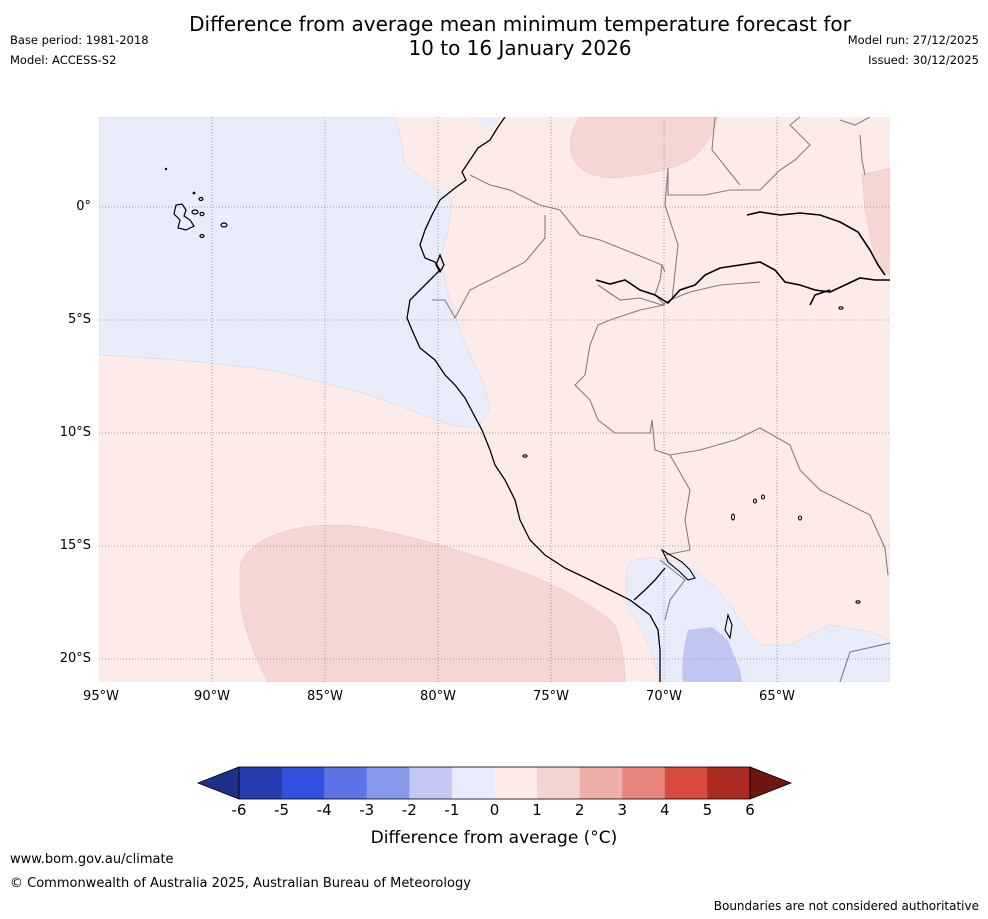  What do you see at coordinates (537, 810) in the screenshot?
I see `colorbar-tick-label: 1` at bounding box center [537, 810].